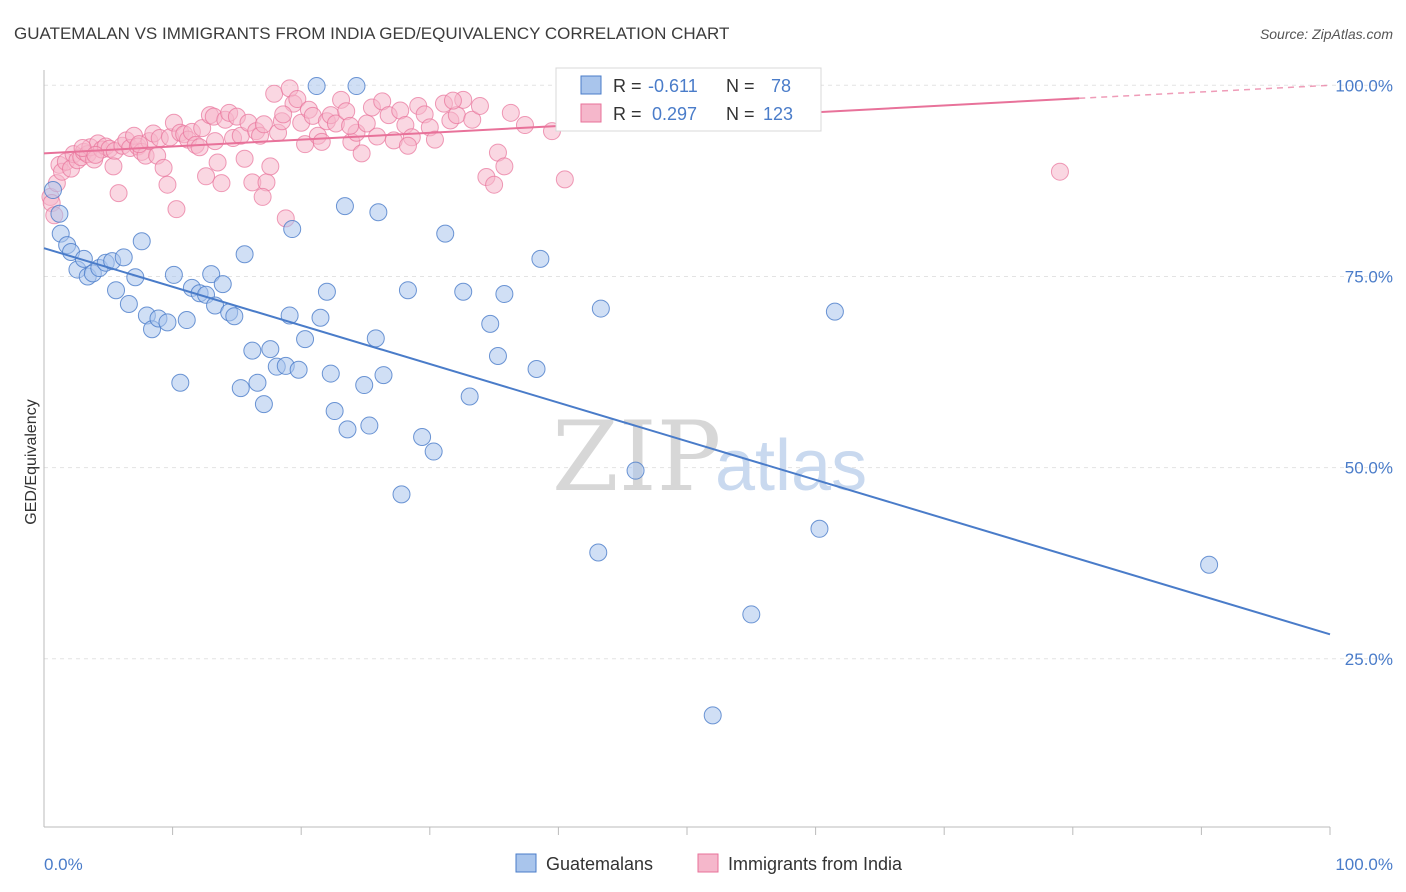 This screenshot has height=892, width=1406. I want to click on watermark-zip: ZIP, so click(636, 457).